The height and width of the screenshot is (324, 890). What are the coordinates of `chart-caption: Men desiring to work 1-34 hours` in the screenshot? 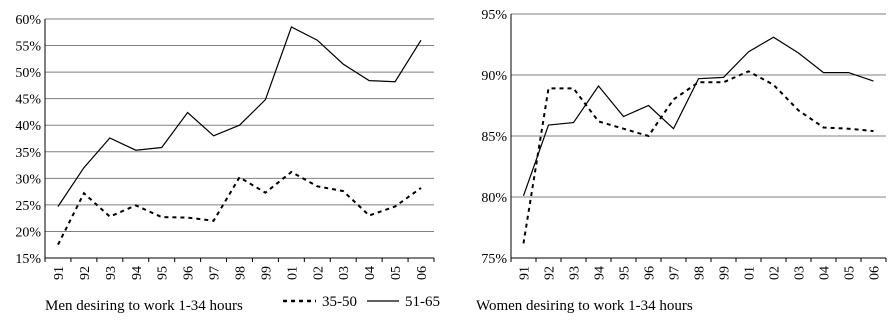 It's located at (144, 306).